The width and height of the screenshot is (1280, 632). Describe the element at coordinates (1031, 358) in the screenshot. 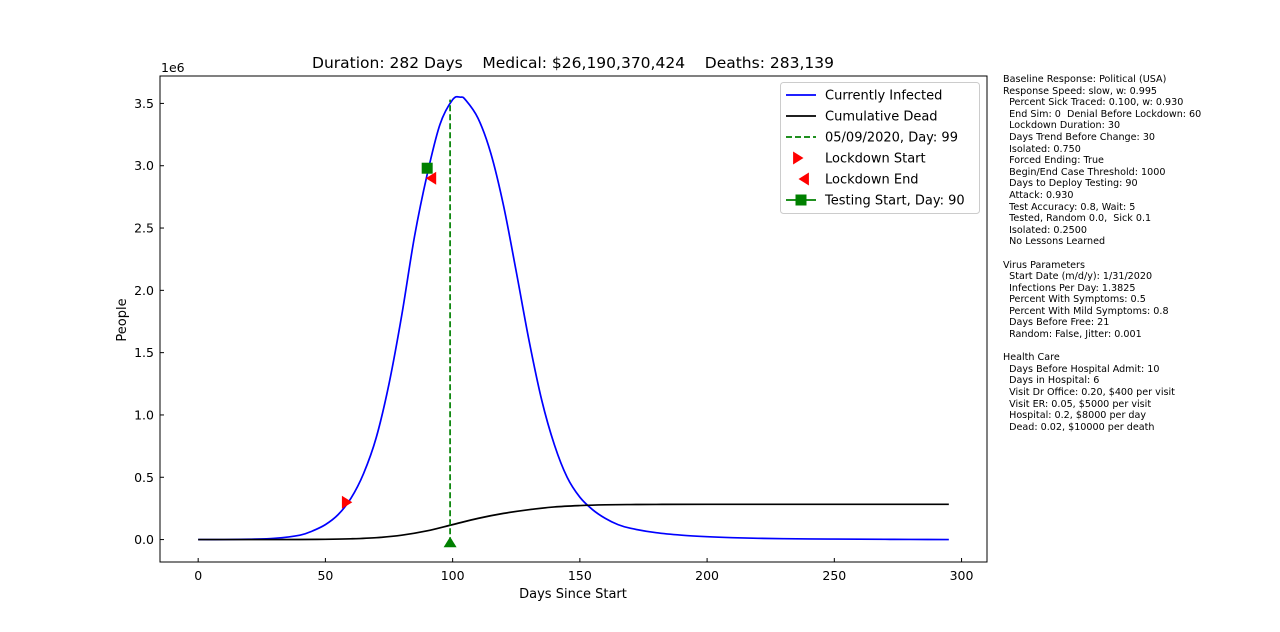

I see `parameter-line: Health Care` at that location.